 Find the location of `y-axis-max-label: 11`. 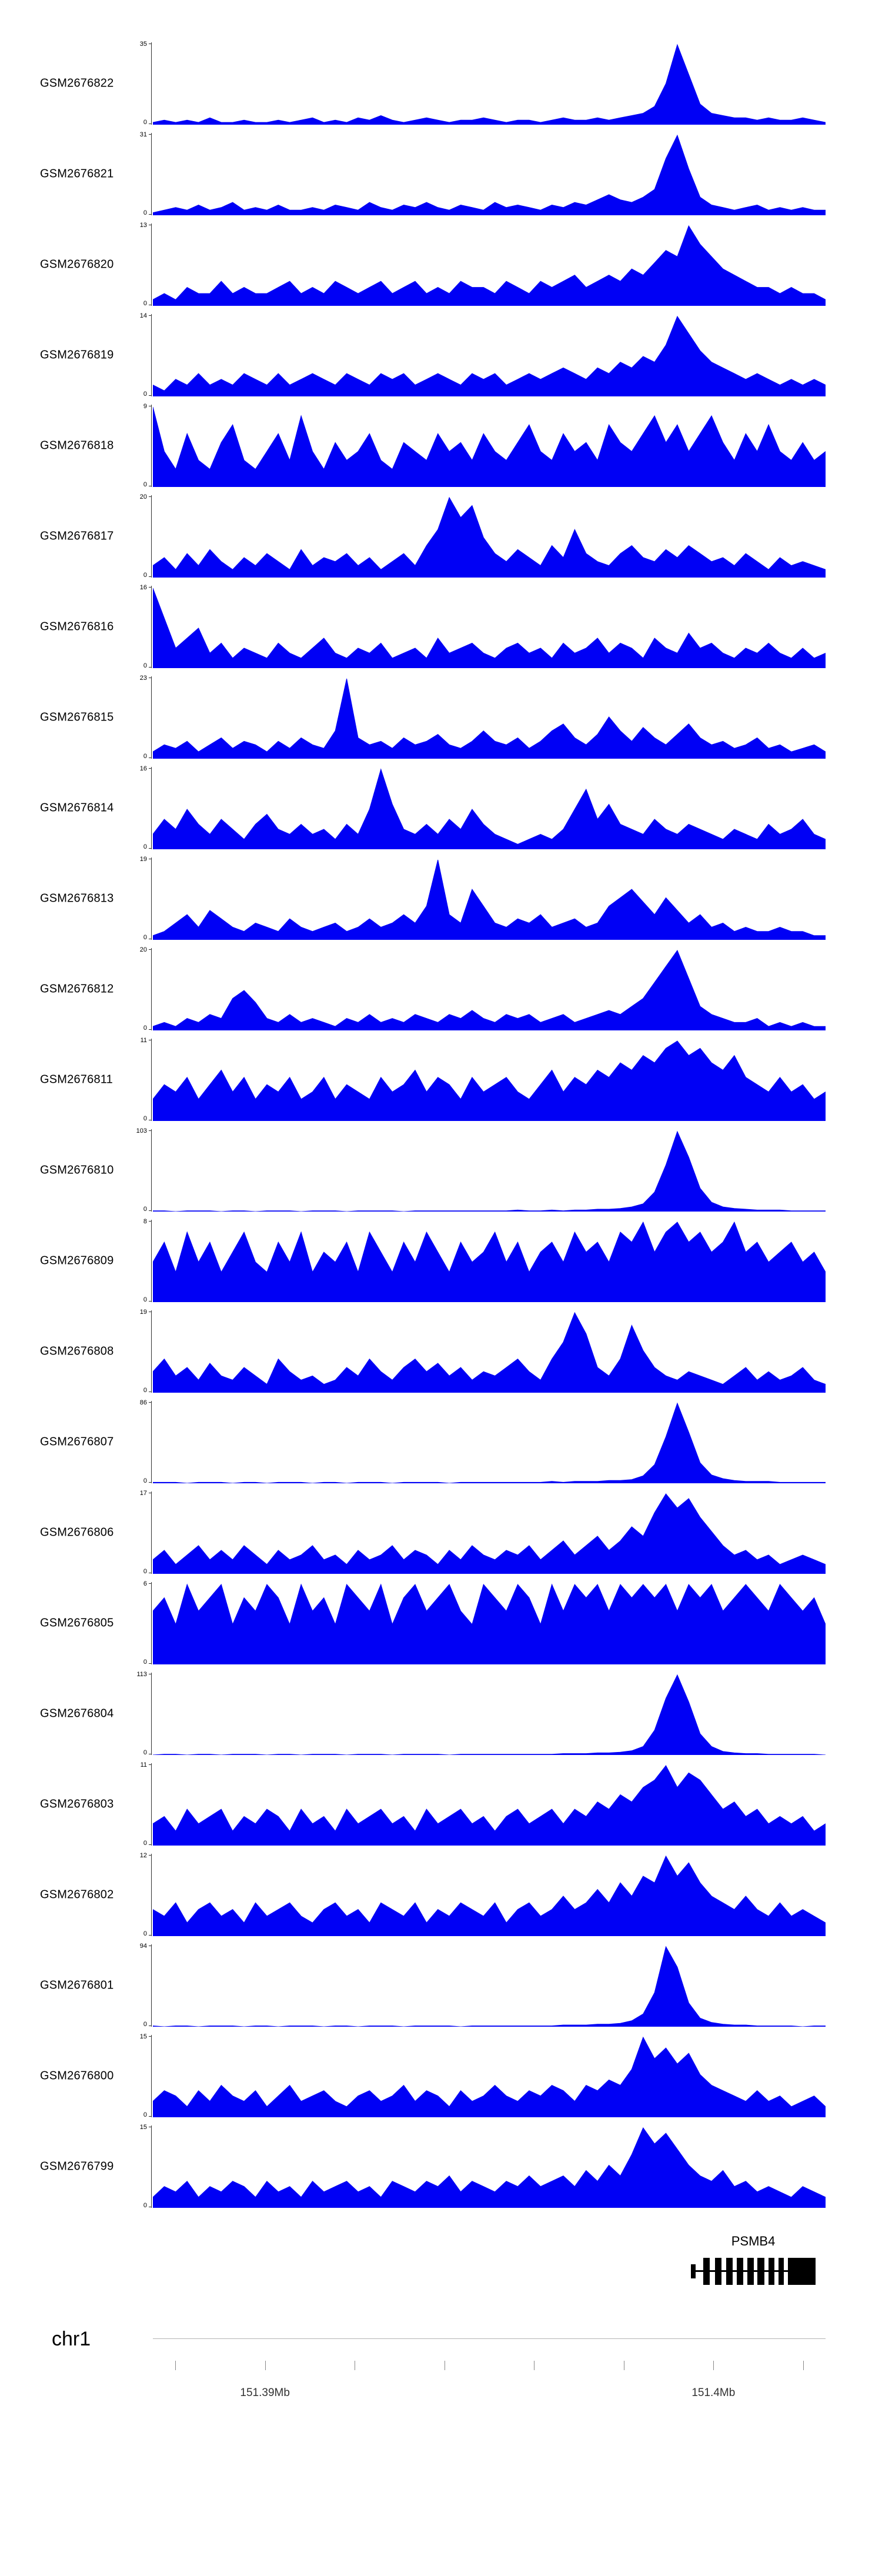

y-axis-max-label: 11 is located at coordinates (143, 1040).